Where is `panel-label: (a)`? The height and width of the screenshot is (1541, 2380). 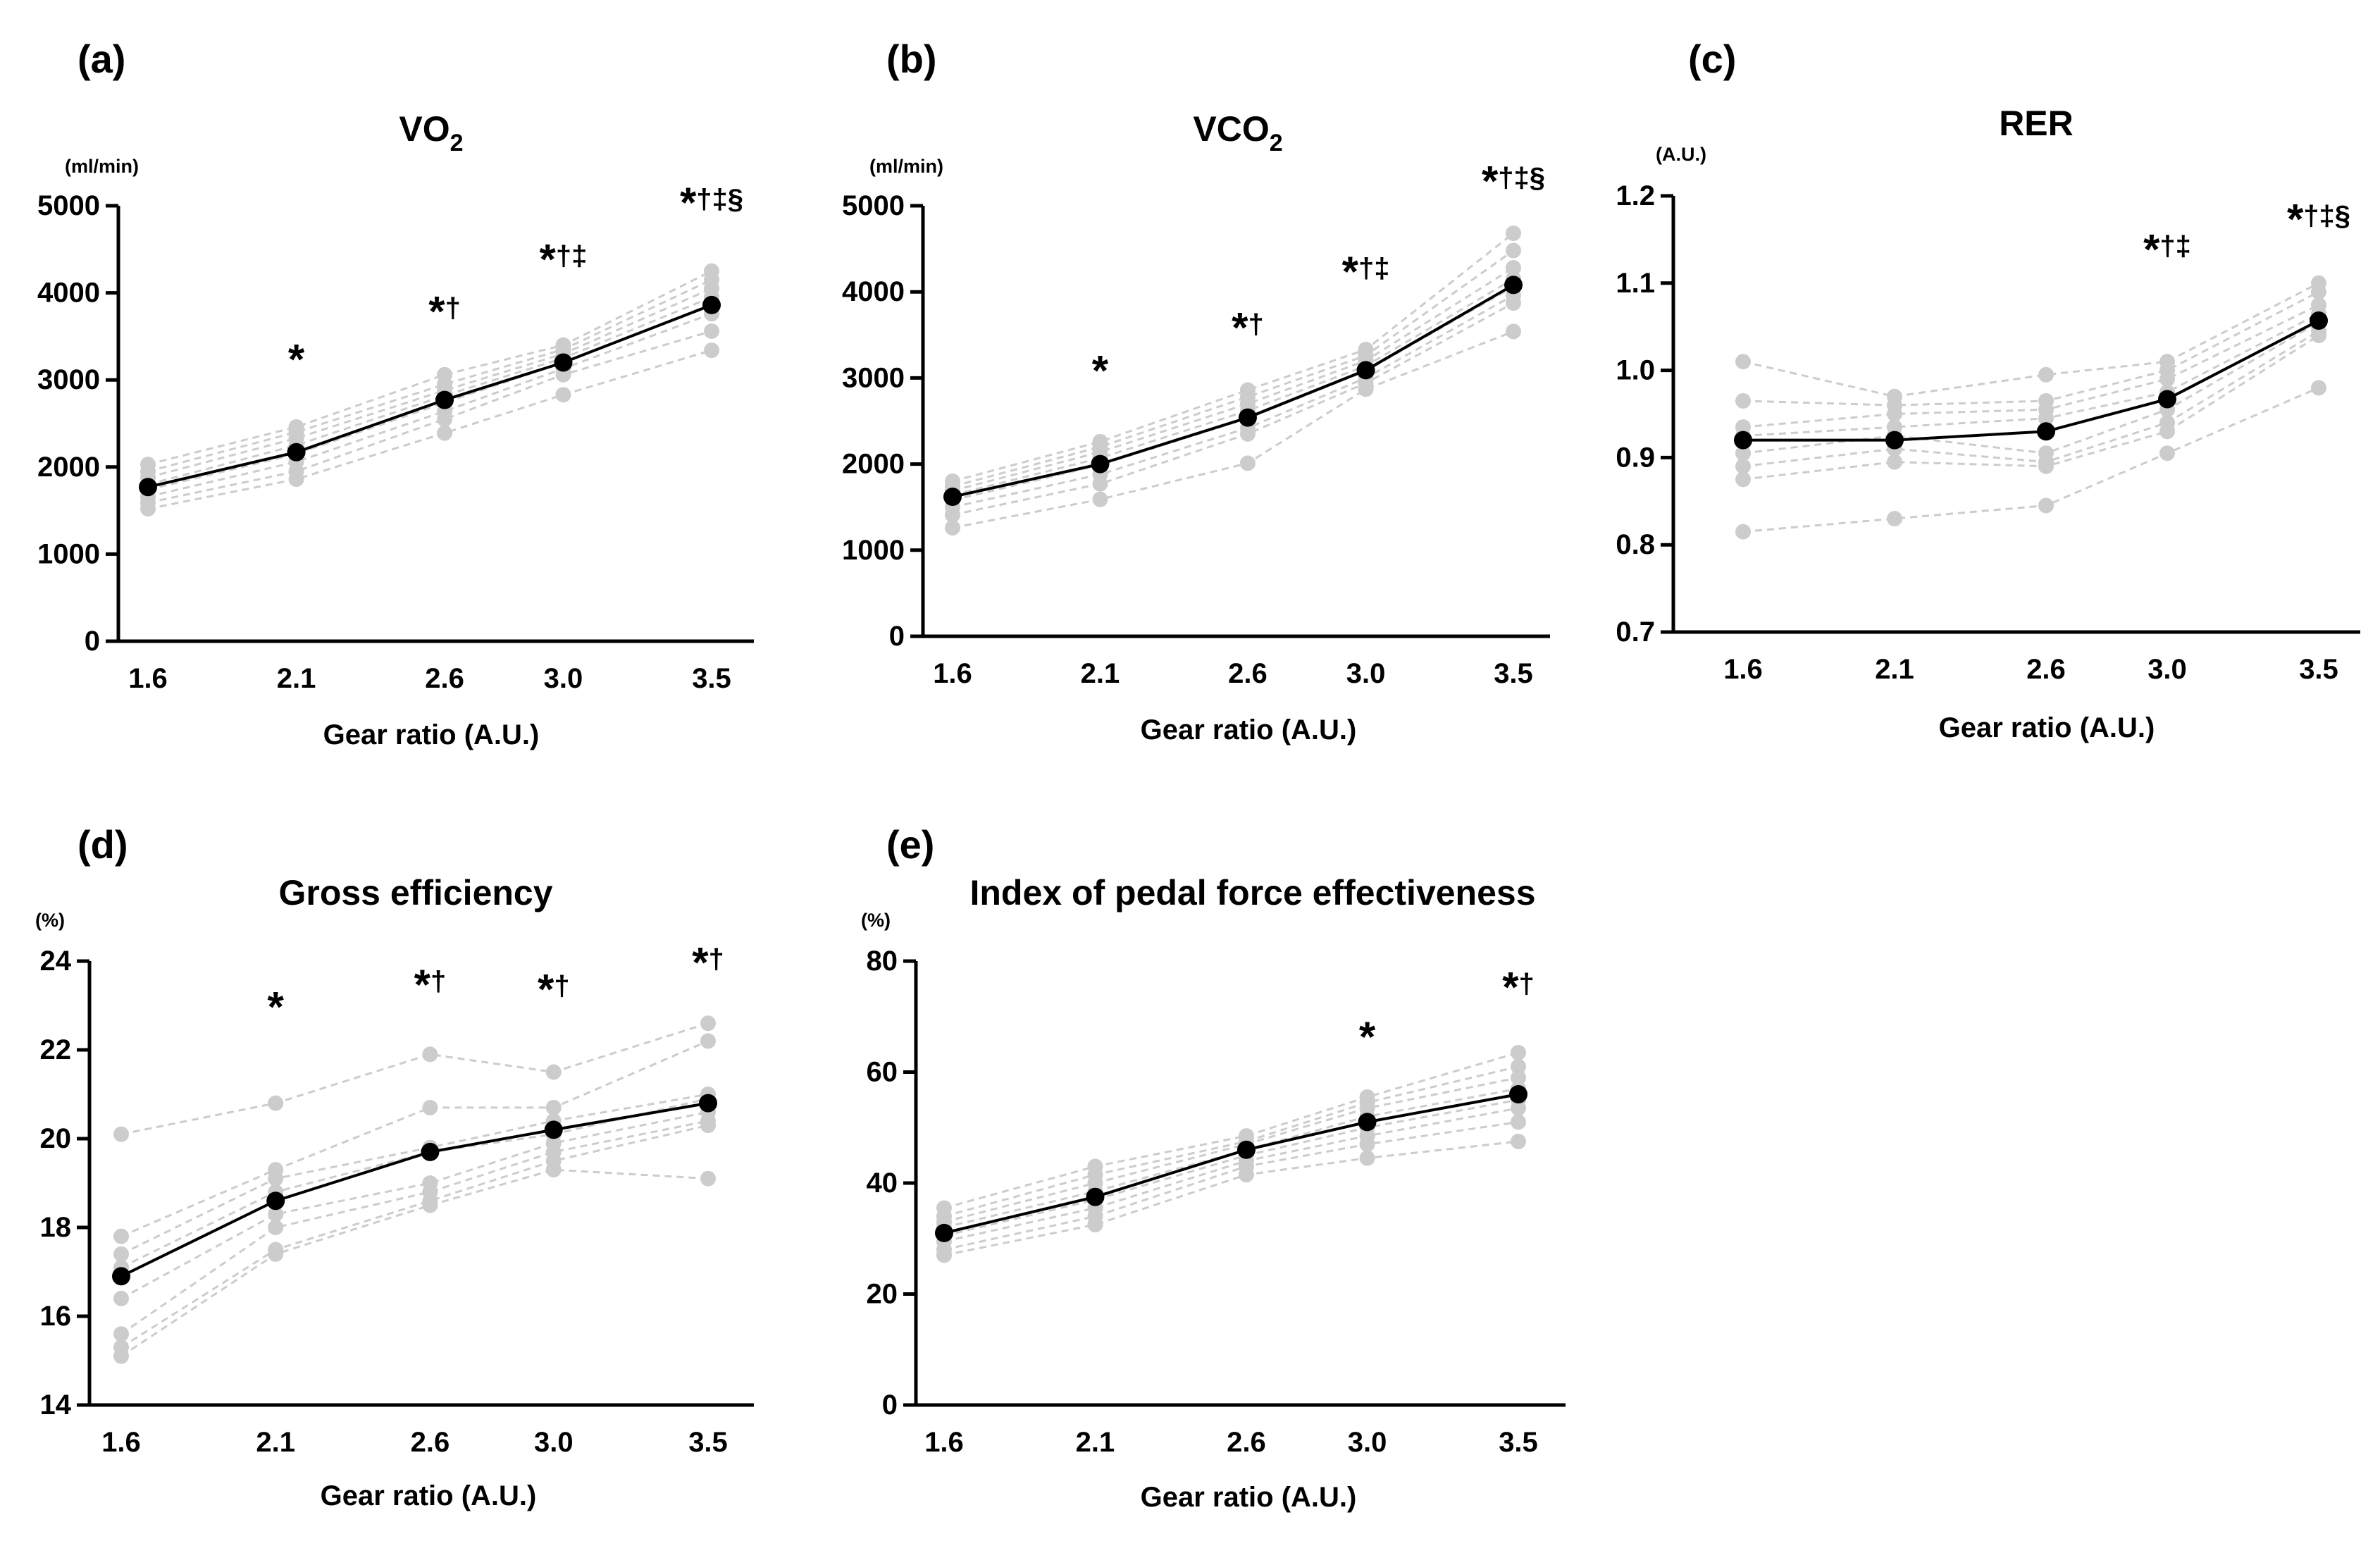 panel-label: (a) is located at coordinates (101, 59).